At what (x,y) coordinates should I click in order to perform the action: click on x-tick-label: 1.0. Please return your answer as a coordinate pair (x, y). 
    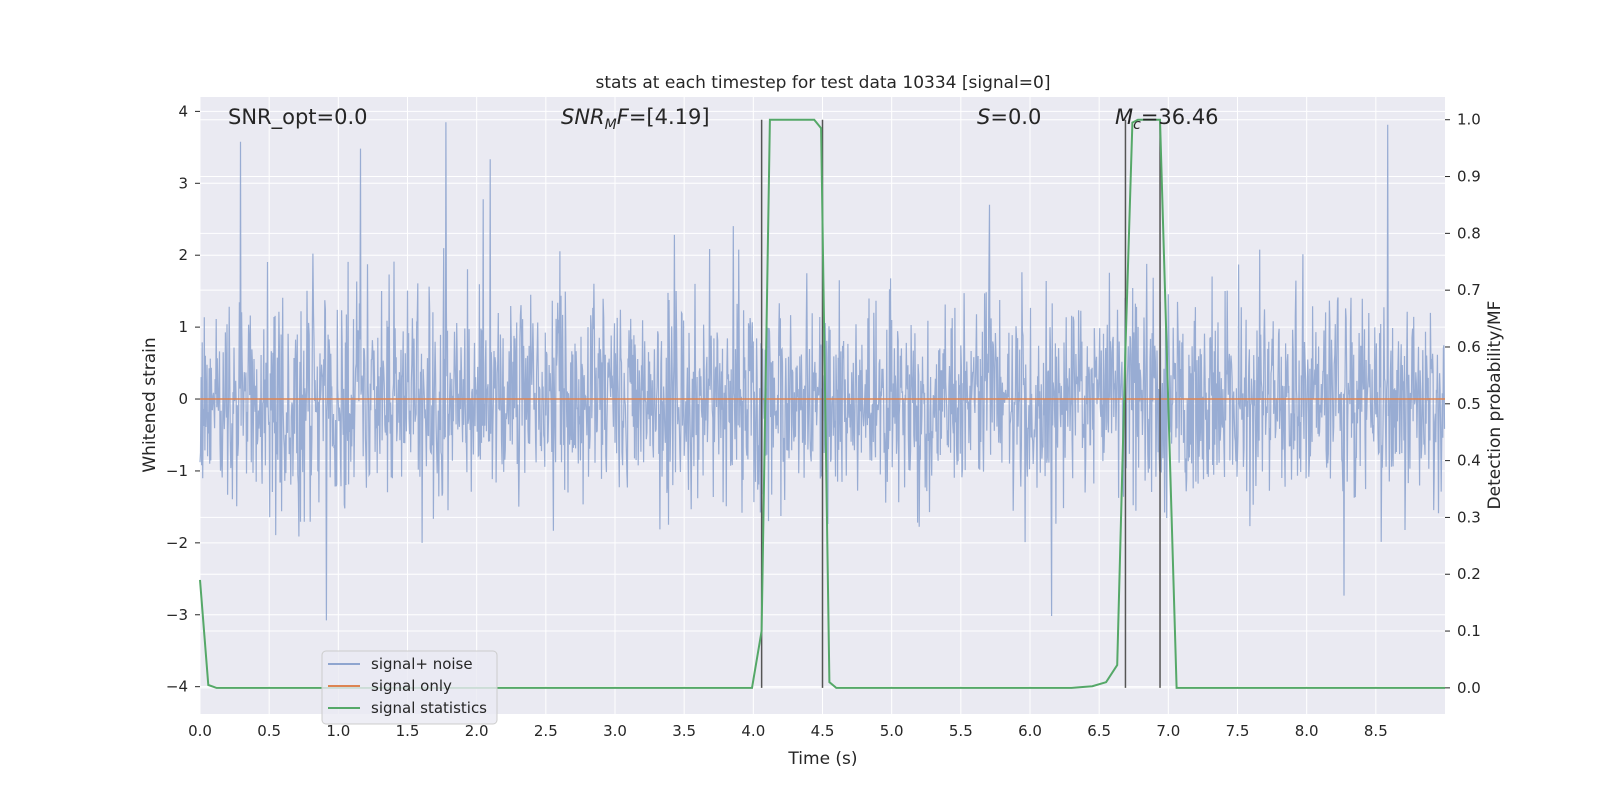
    Looking at the image, I should click on (338, 731).